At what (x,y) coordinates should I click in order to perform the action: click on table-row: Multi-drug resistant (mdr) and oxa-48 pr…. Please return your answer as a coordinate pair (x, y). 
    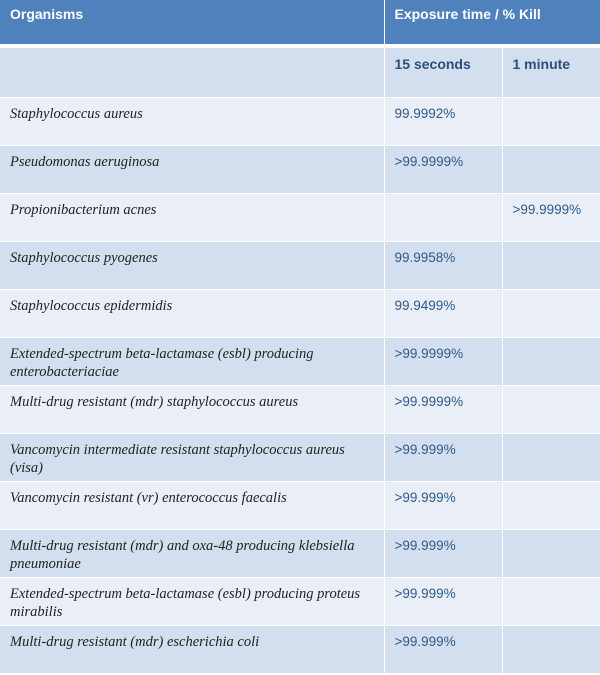
    Looking at the image, I should click on (300, 553).